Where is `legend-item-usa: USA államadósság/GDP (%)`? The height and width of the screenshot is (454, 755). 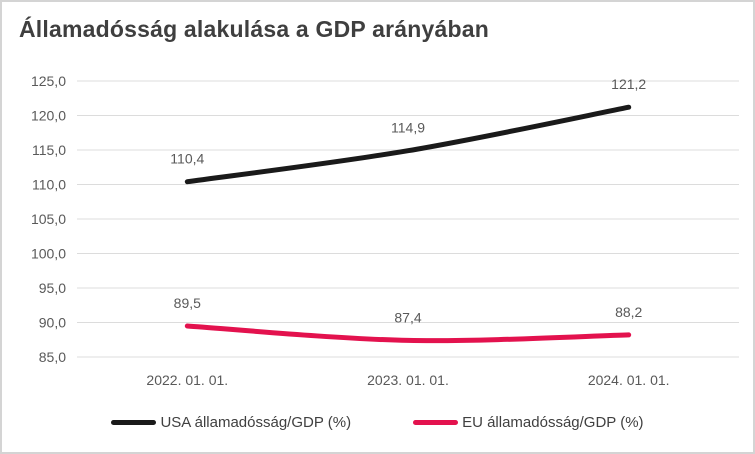 legend-item-usa: USA államadósság/GDP (%) is located at coordinates (231, 422).